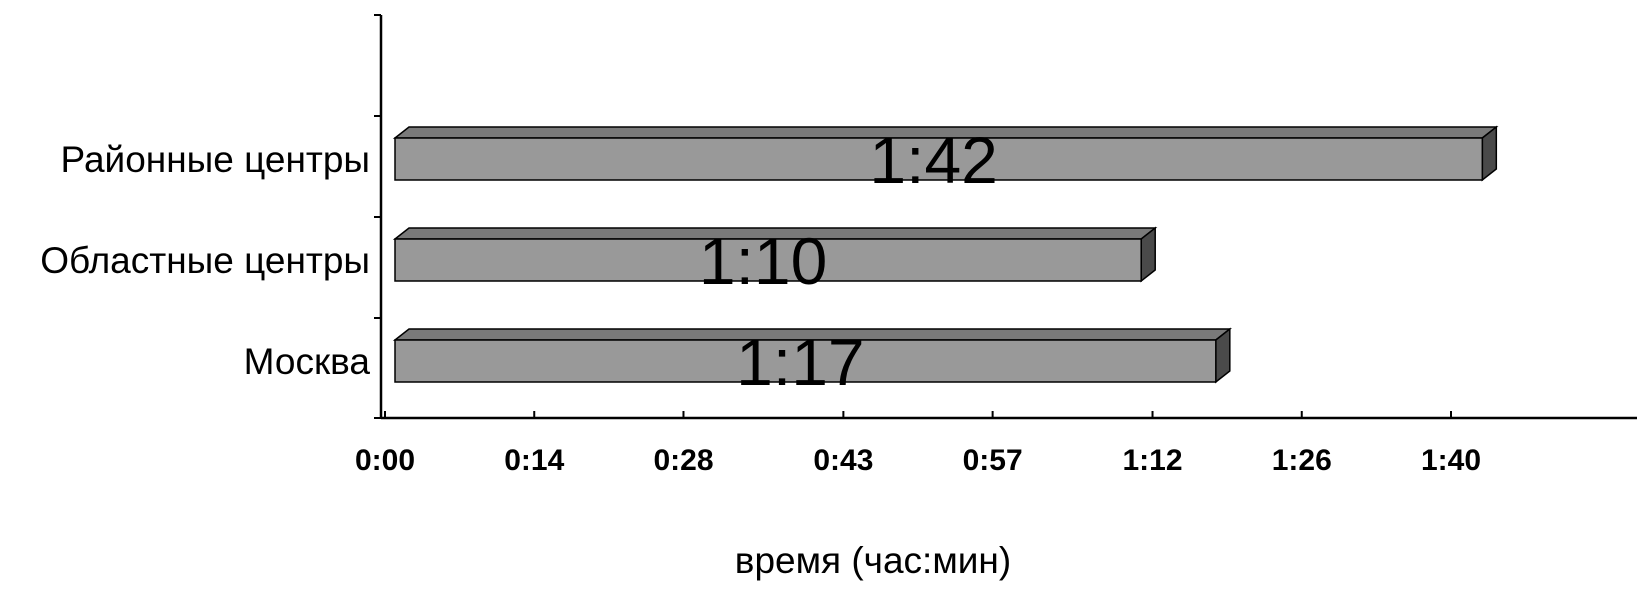 Image resolution: width=1637 pixels, height=595 pixels. I want to click on x-tick-label: 1:26, so click(1302, 460).